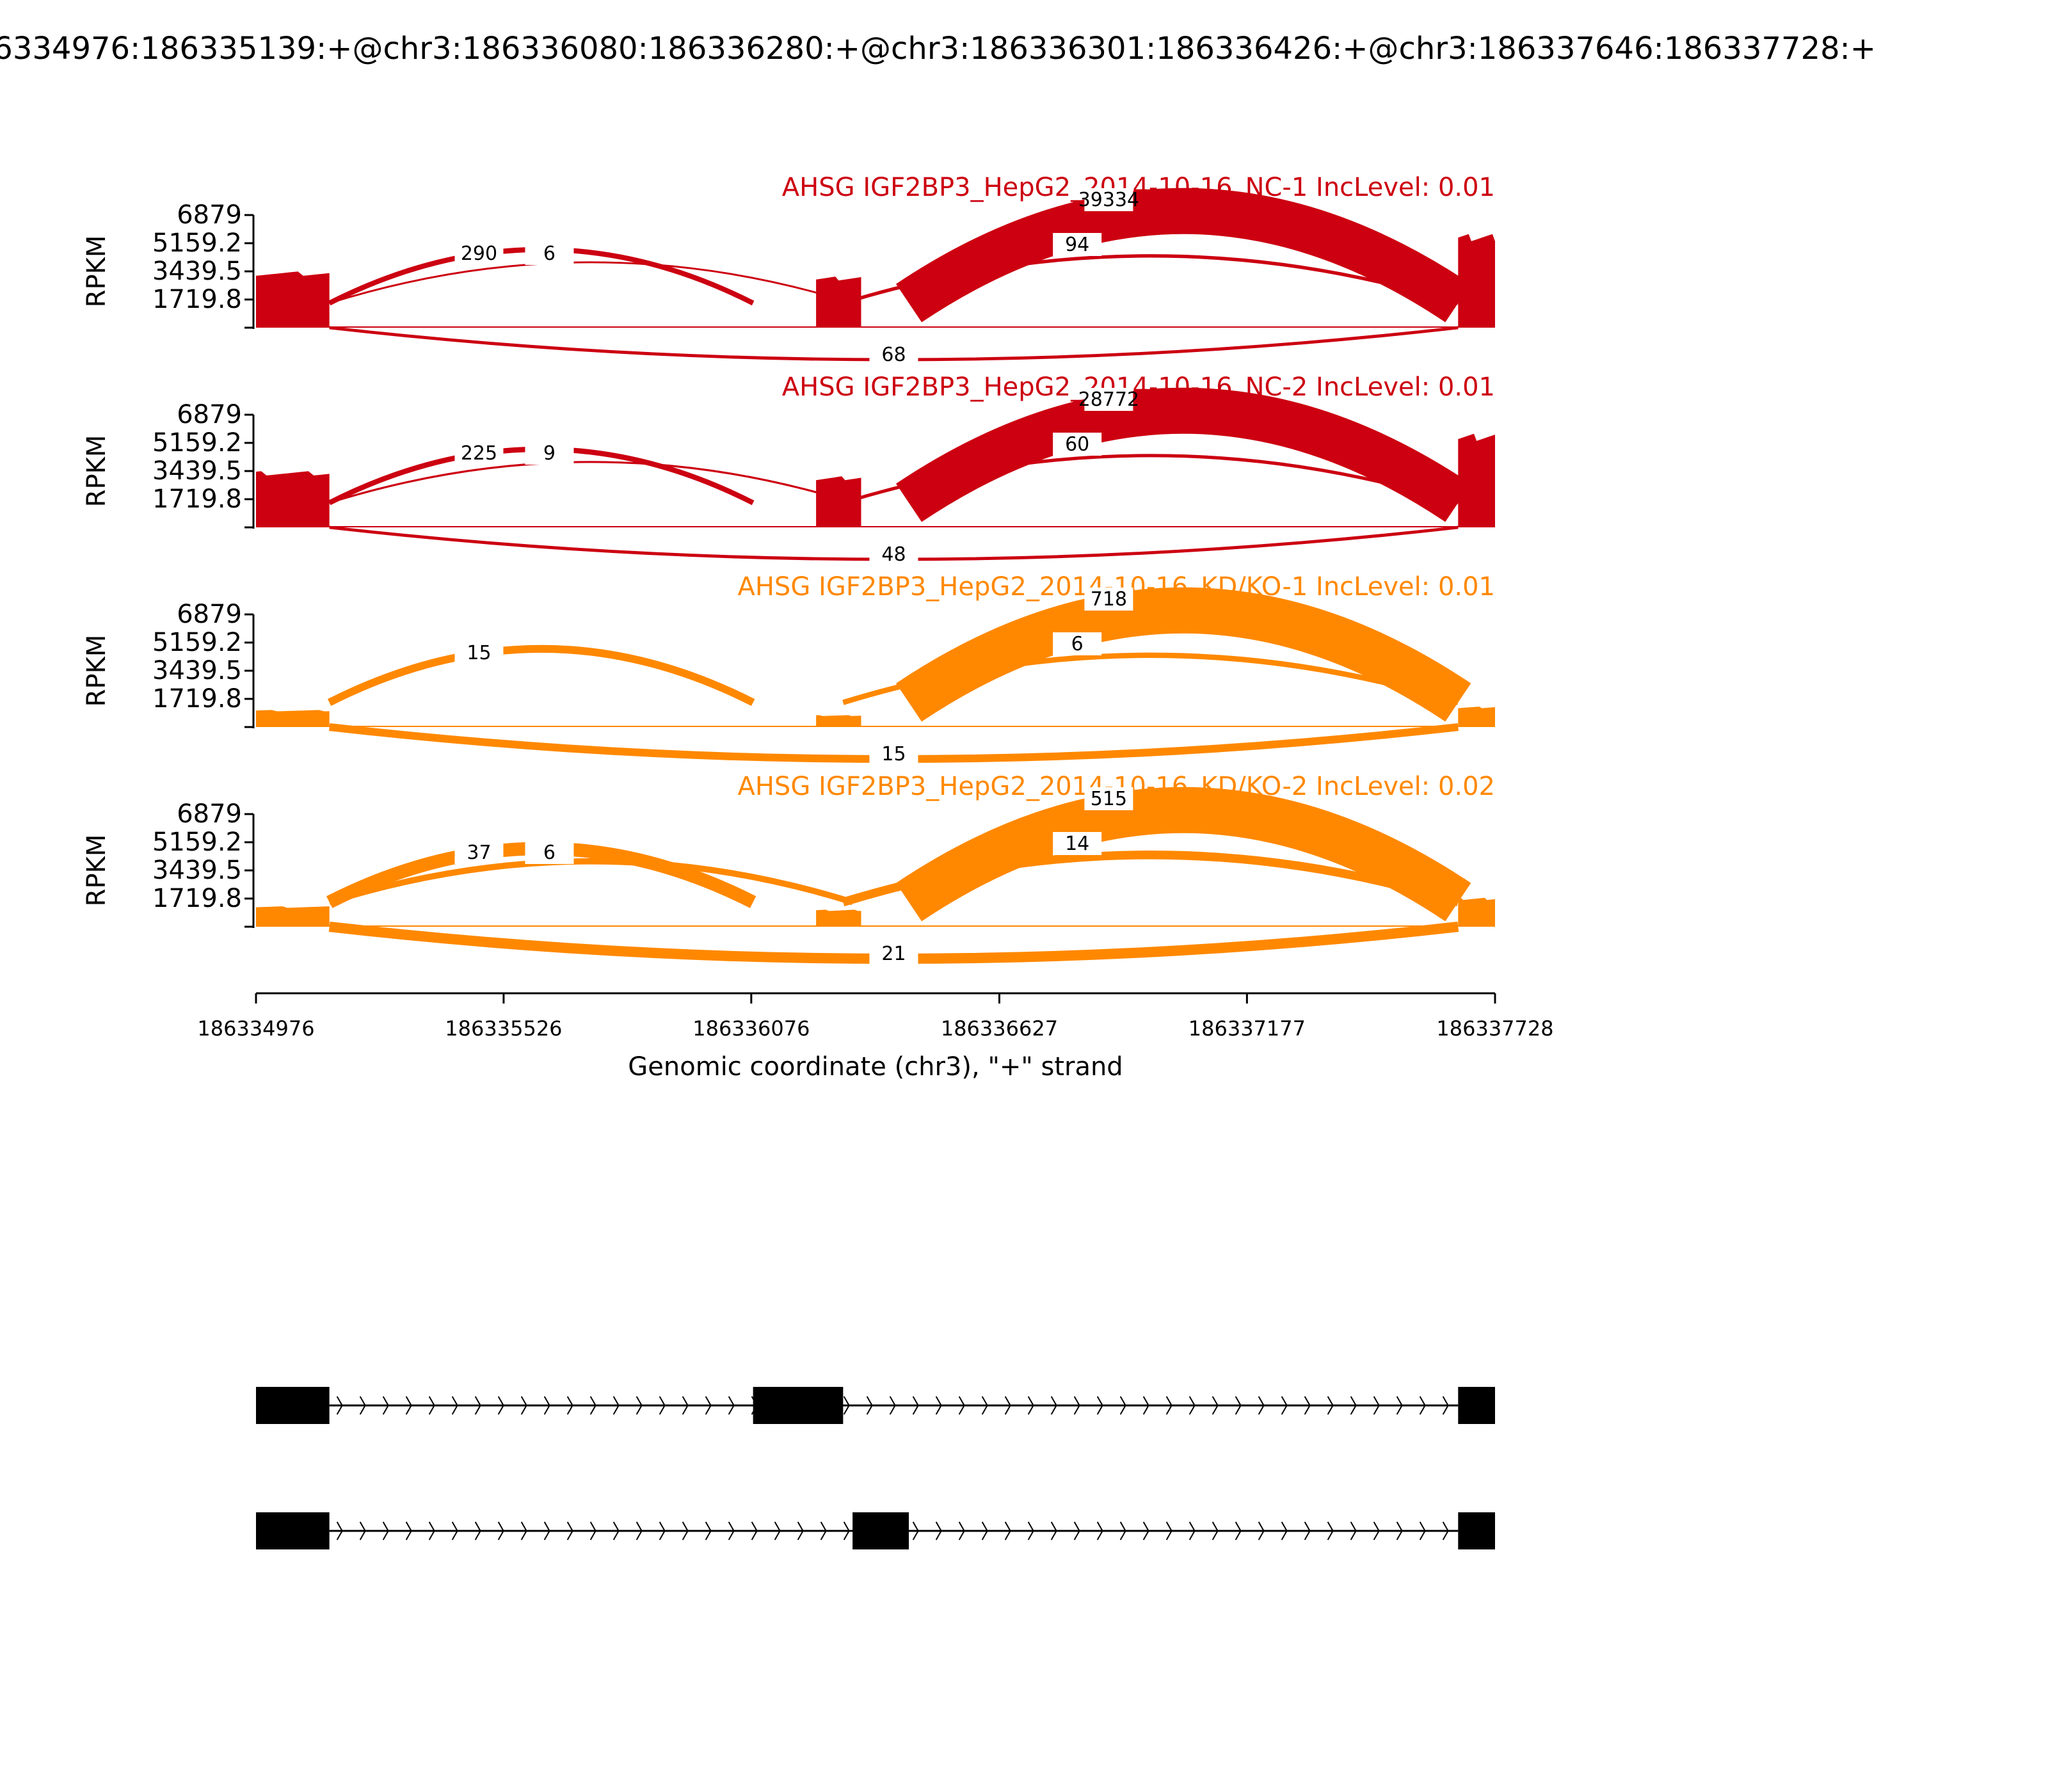  I want to click on junction-count: 39334, so click(1108, 200).